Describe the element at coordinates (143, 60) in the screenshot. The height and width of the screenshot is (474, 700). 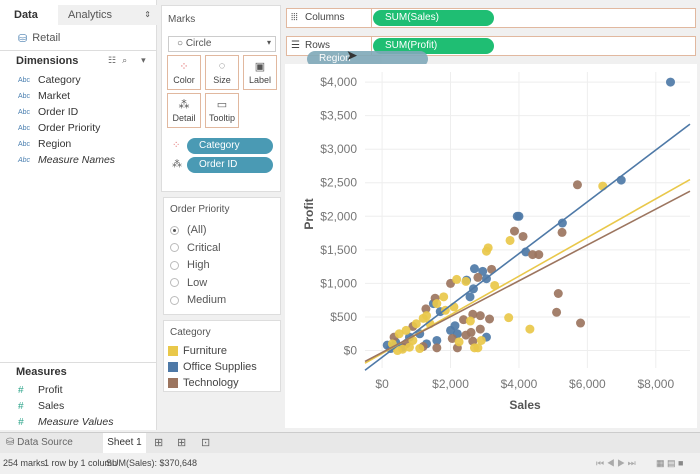
I see `menu-dropdown-icon: ▾` at that location.